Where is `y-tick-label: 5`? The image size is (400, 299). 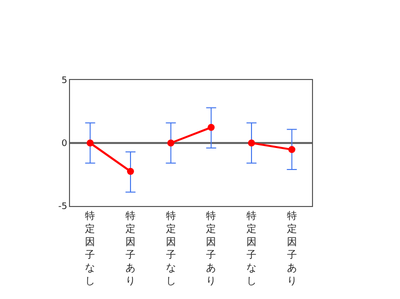
y-tick-label: 5 is located at coordinates (64, 81).